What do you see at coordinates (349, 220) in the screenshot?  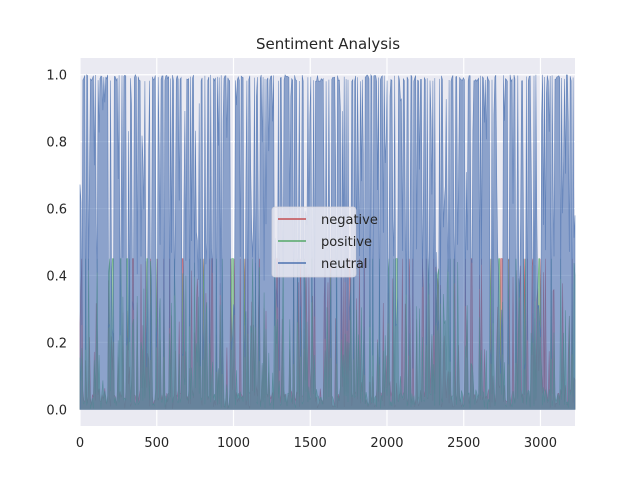 I see `legend-label-negative: negative` at bounding box center [349, 220].